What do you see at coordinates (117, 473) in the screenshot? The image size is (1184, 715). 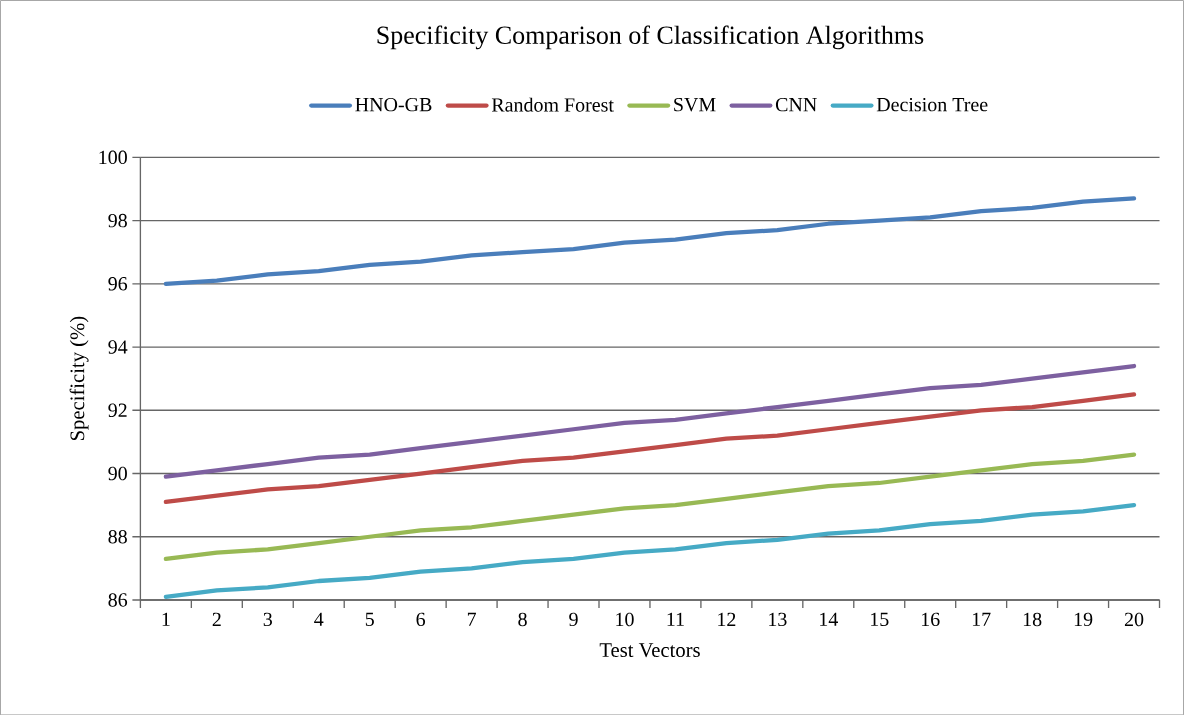 I see `y-tick-label: 90` at bounding box center [117, 473].